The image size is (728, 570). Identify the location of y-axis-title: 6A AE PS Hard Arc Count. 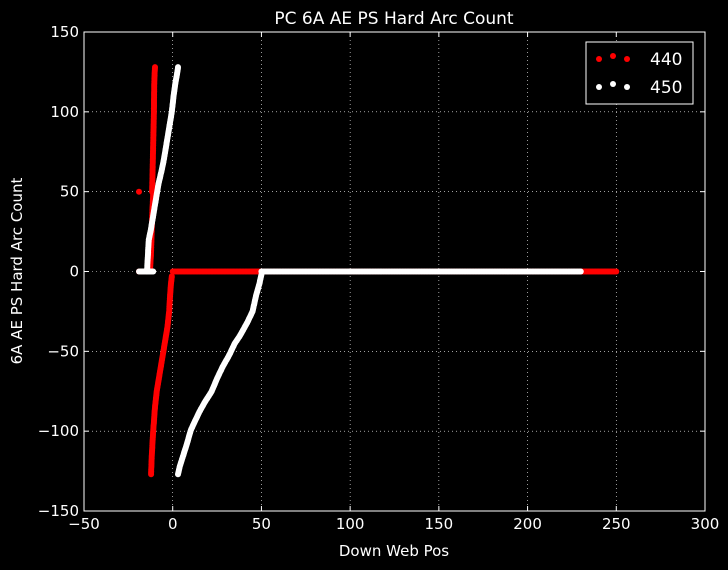
(17, 271).